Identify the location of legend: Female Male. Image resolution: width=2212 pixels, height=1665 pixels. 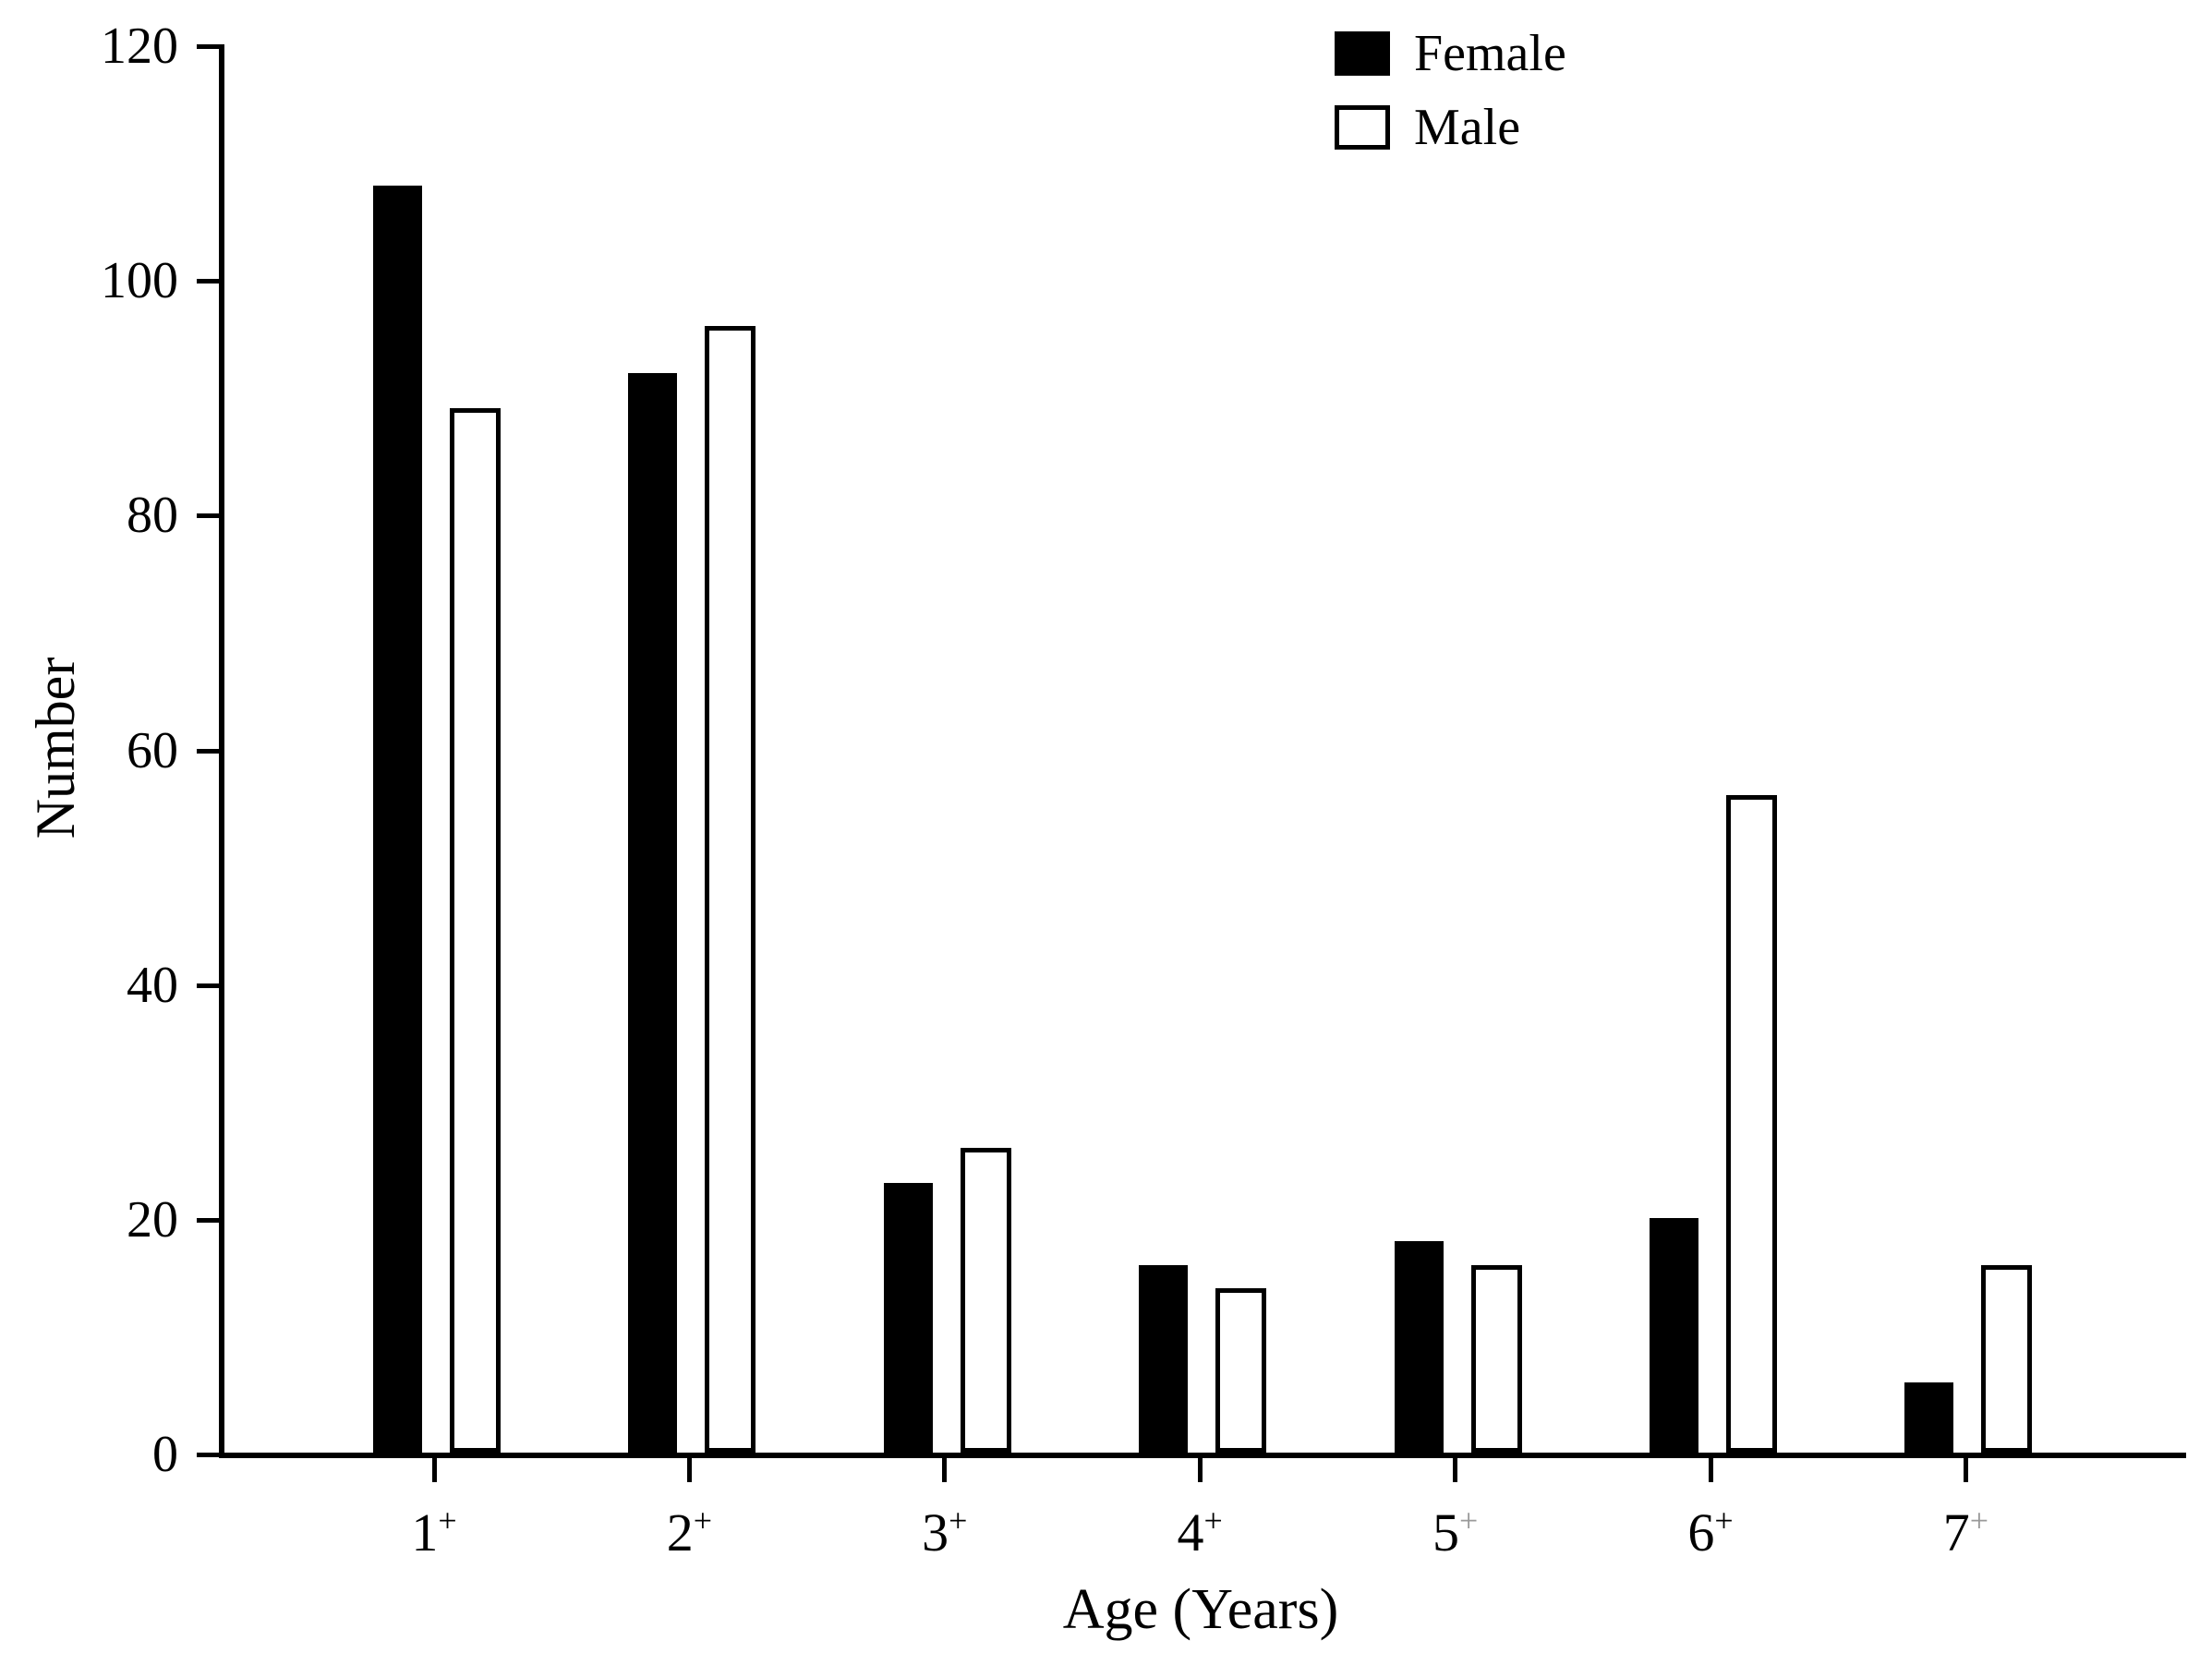
(1450, 101).